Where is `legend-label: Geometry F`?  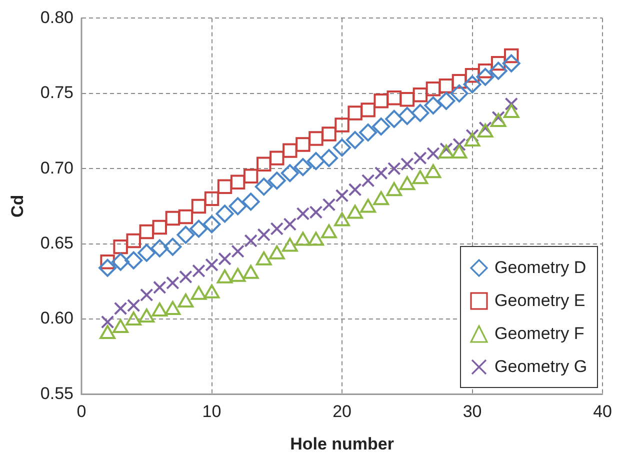 legend-label: Geometry F is located at coordinates (539, 334).